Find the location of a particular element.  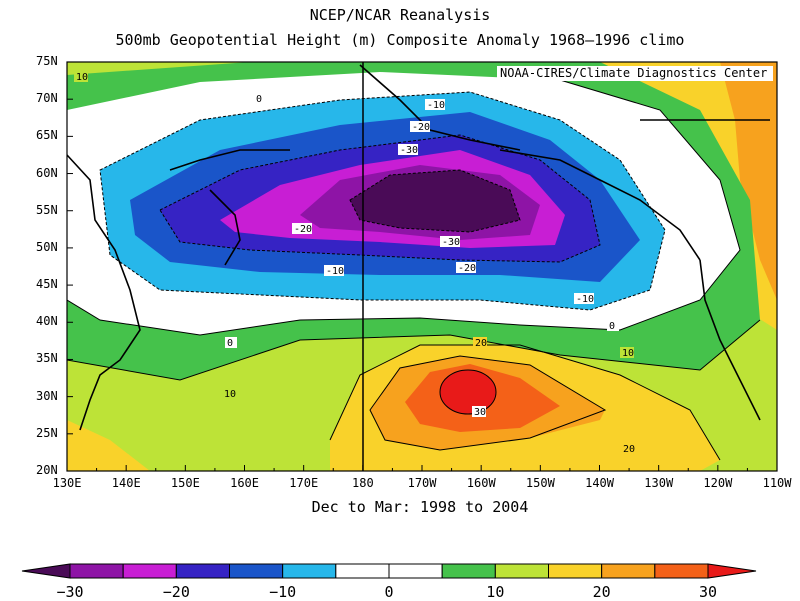

chart-title: NCEP/NCAR Reanalysis is located at coordinates (400, 15).